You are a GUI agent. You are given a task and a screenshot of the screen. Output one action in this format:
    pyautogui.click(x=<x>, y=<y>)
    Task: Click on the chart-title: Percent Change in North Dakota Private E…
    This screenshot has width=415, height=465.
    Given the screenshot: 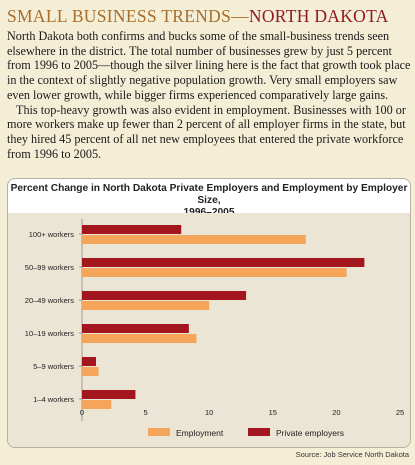 What is the action you would take?
    pyautogui.click(x=209, y=201)
    